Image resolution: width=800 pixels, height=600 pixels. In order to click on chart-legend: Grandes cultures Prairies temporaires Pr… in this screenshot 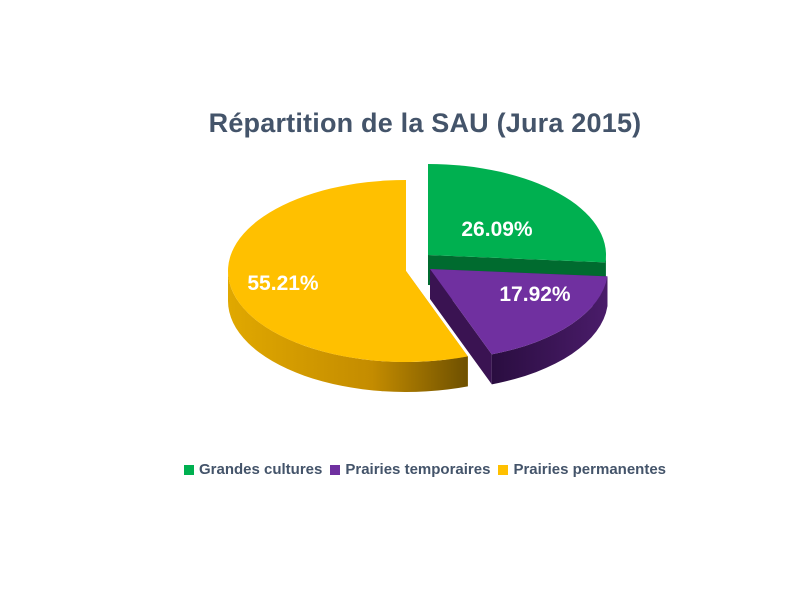, I will do `click(400, 469)`.